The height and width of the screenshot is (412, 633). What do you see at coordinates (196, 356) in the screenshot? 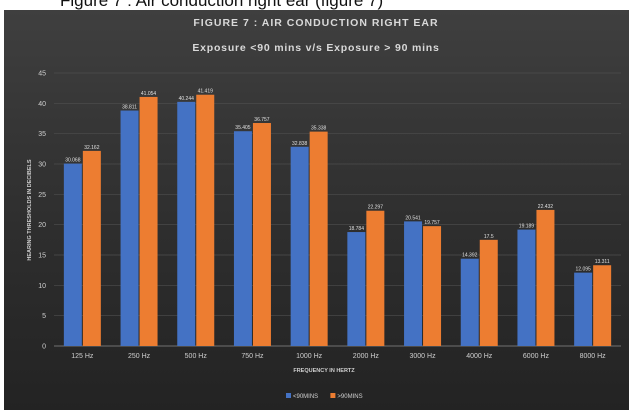
I see `x-tick-label: 500 Hz` at bounding box center [196, 356].